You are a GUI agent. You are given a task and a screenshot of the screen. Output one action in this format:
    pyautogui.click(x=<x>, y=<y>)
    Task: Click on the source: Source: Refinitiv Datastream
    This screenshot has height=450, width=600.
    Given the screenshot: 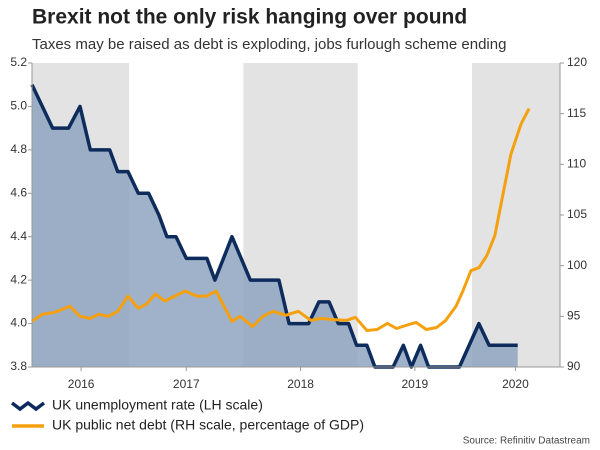 What is the action you would take?
    pyautogui.click(x=526, y=441)
    